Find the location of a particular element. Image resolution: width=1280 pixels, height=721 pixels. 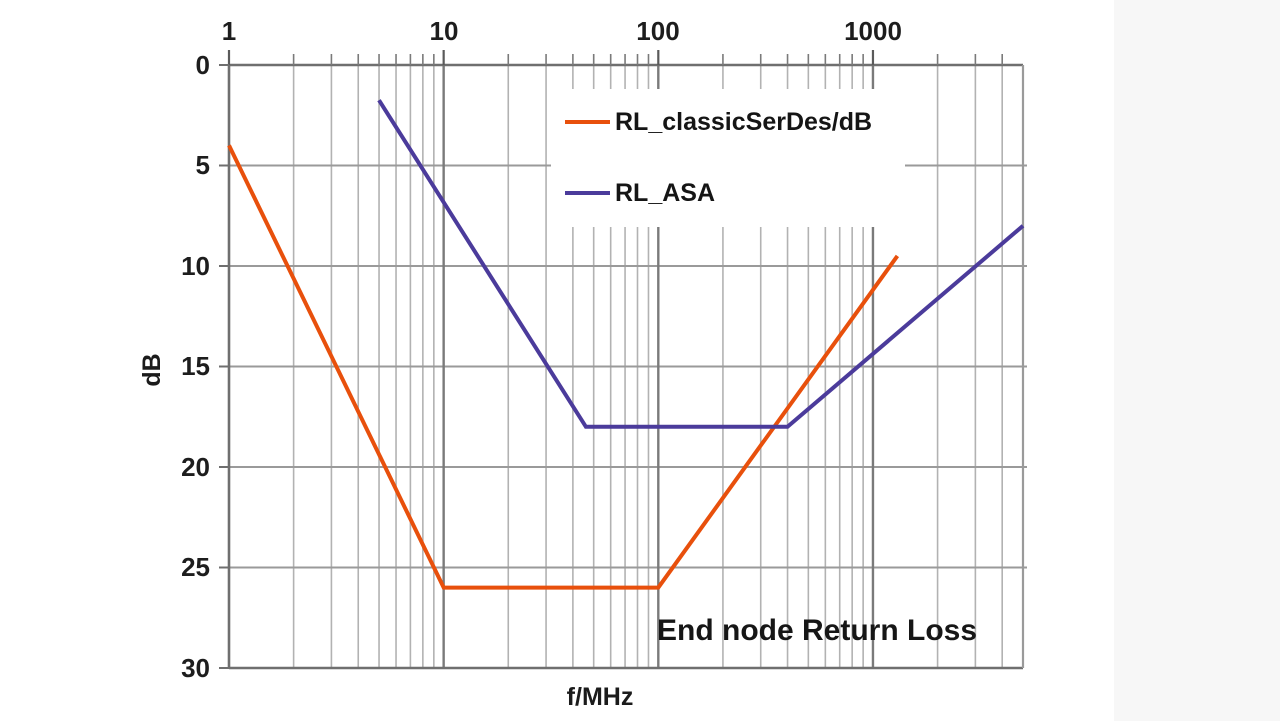

y-tick-label: 5 is located at coordinates (202, 165).